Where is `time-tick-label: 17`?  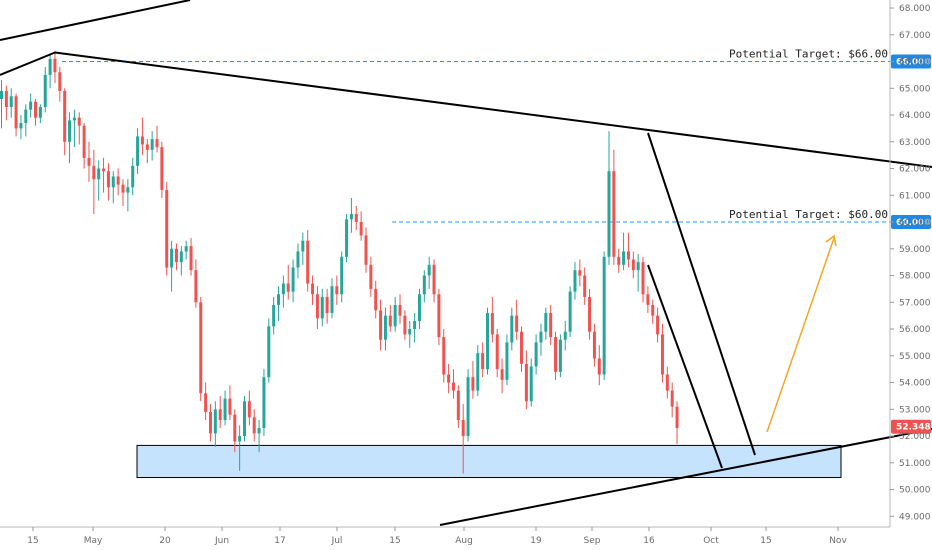
time-tick-label: 17 is located at coordinates (279, 541).